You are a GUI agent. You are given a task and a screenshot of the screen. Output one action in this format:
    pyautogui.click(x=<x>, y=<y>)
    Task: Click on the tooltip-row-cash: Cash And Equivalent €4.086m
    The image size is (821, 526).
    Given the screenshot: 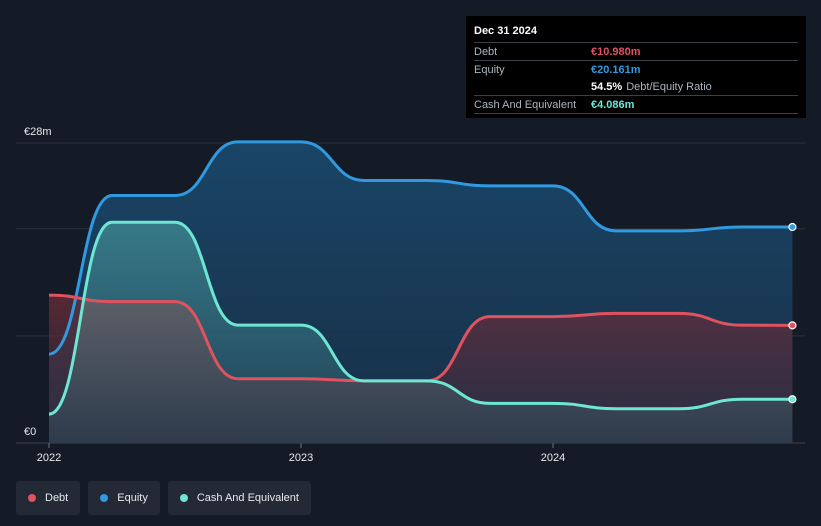 What is the action you would take?
    pyautogui.click(x=636, y=104)
    